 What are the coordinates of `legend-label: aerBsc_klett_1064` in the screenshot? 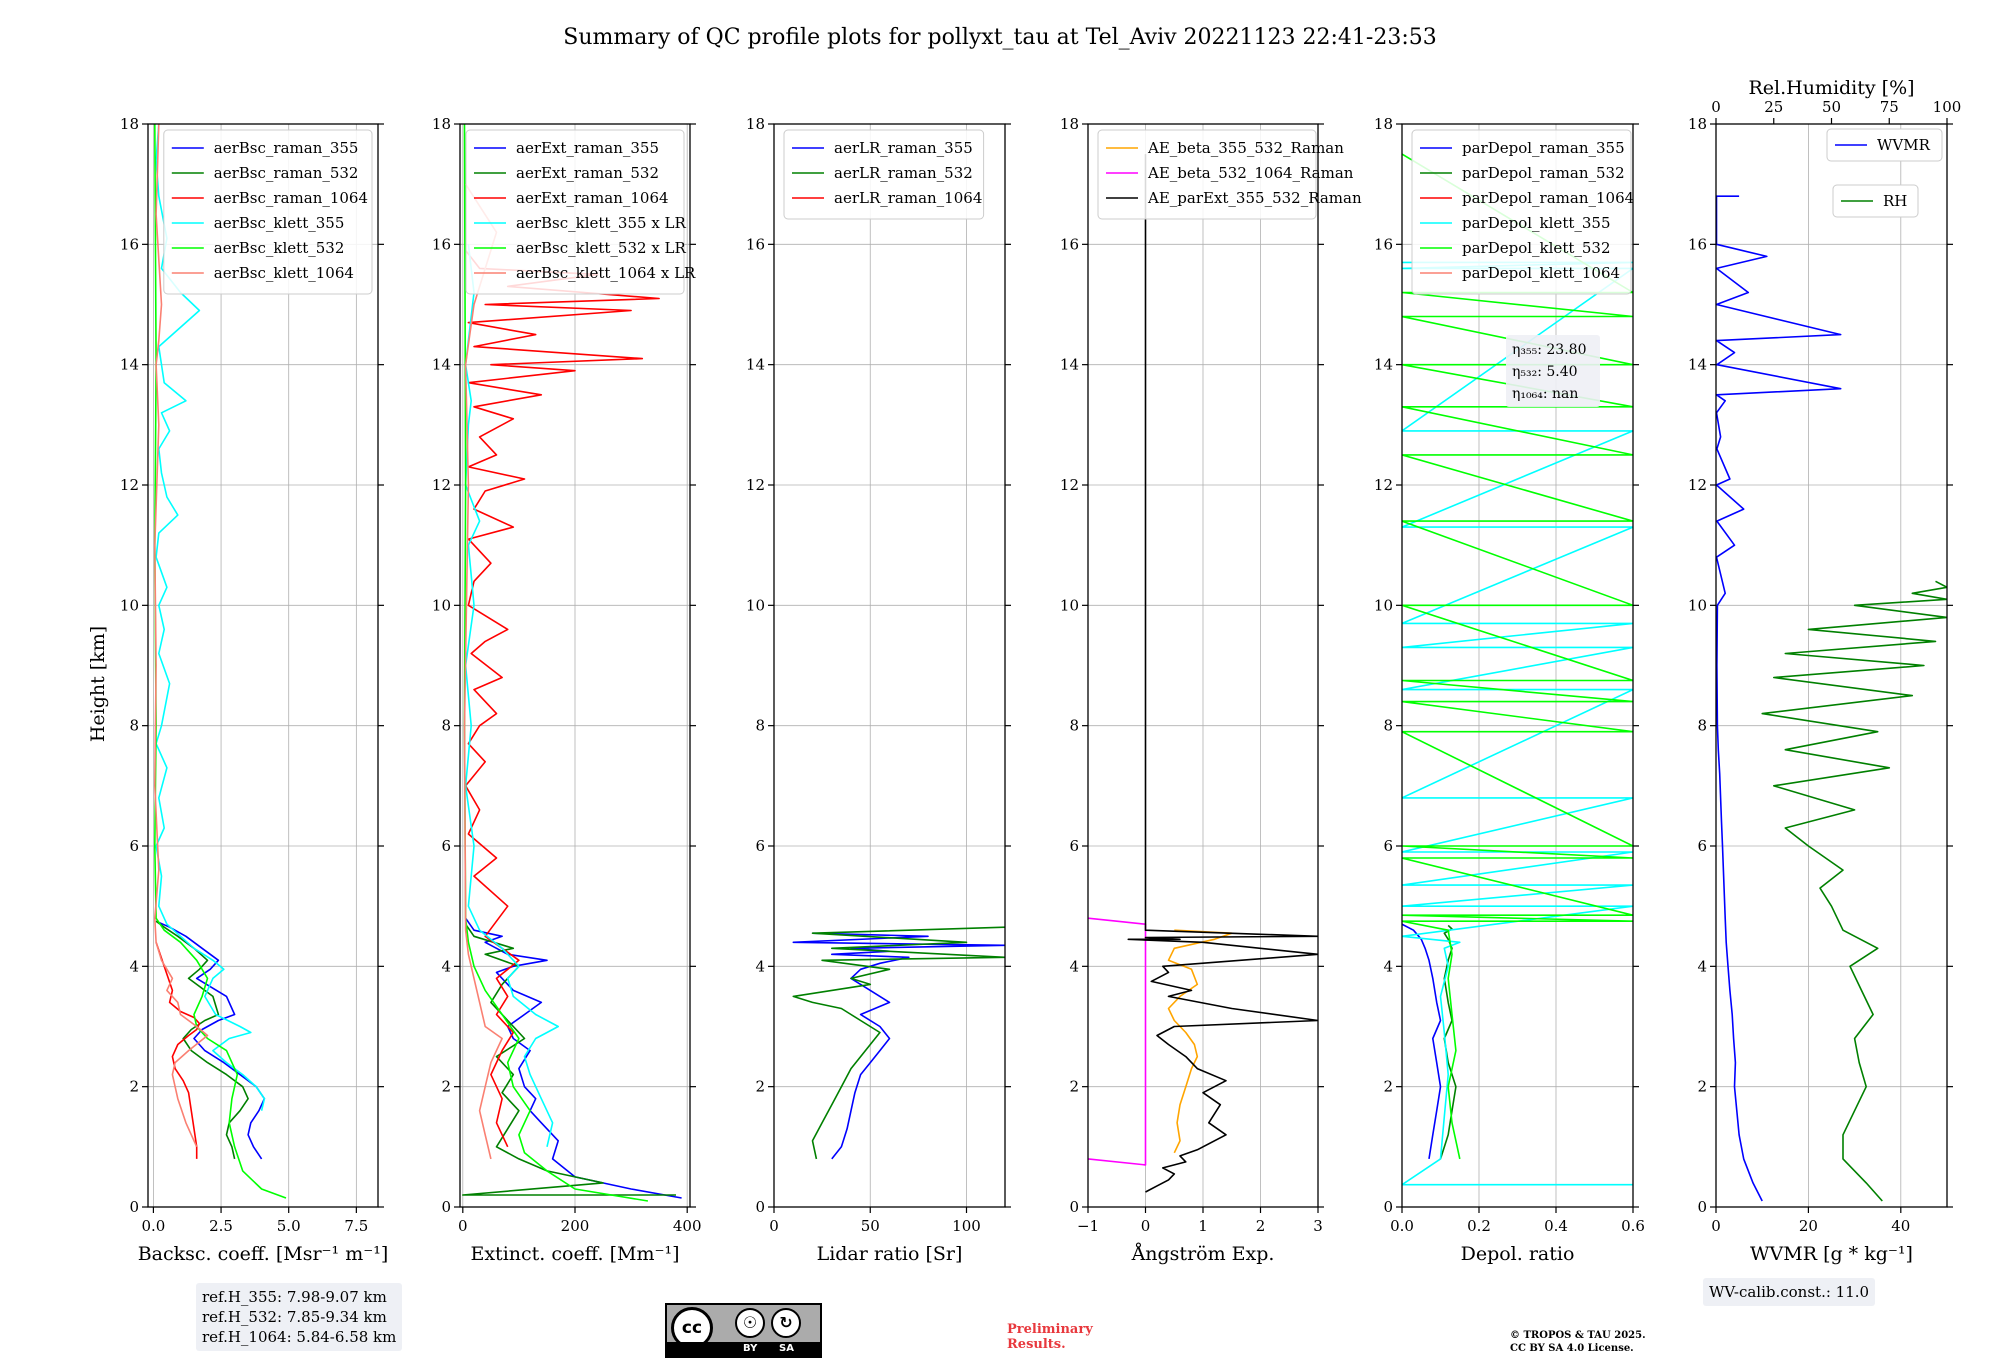 It's located at (284, 273).